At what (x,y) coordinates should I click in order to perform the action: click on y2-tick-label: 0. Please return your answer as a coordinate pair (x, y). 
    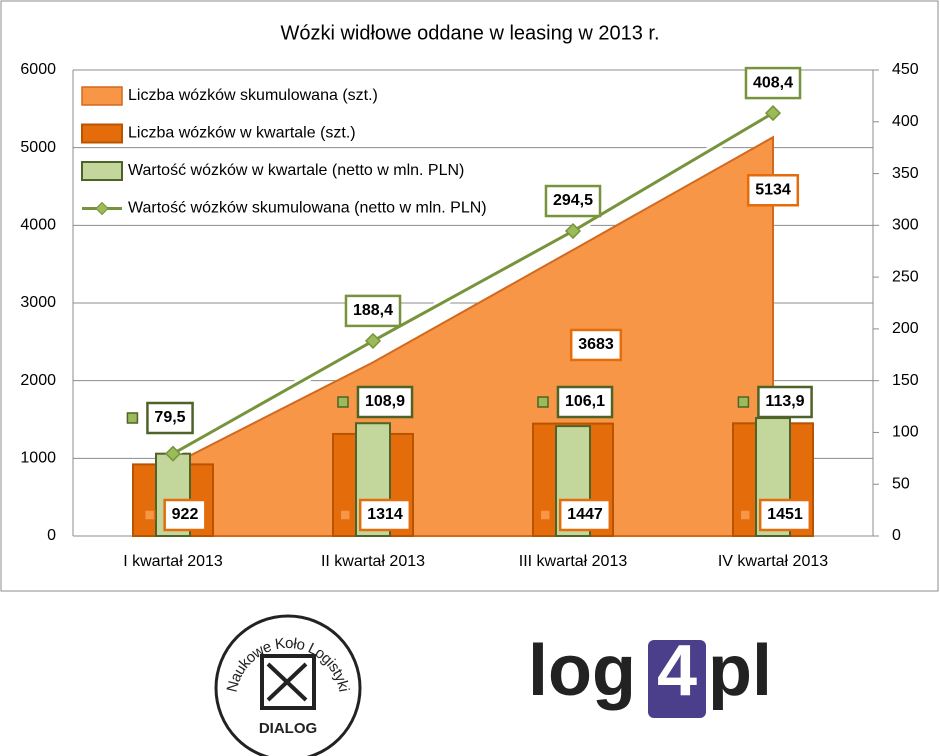
    Looking at the image, I should click on (896, 535).